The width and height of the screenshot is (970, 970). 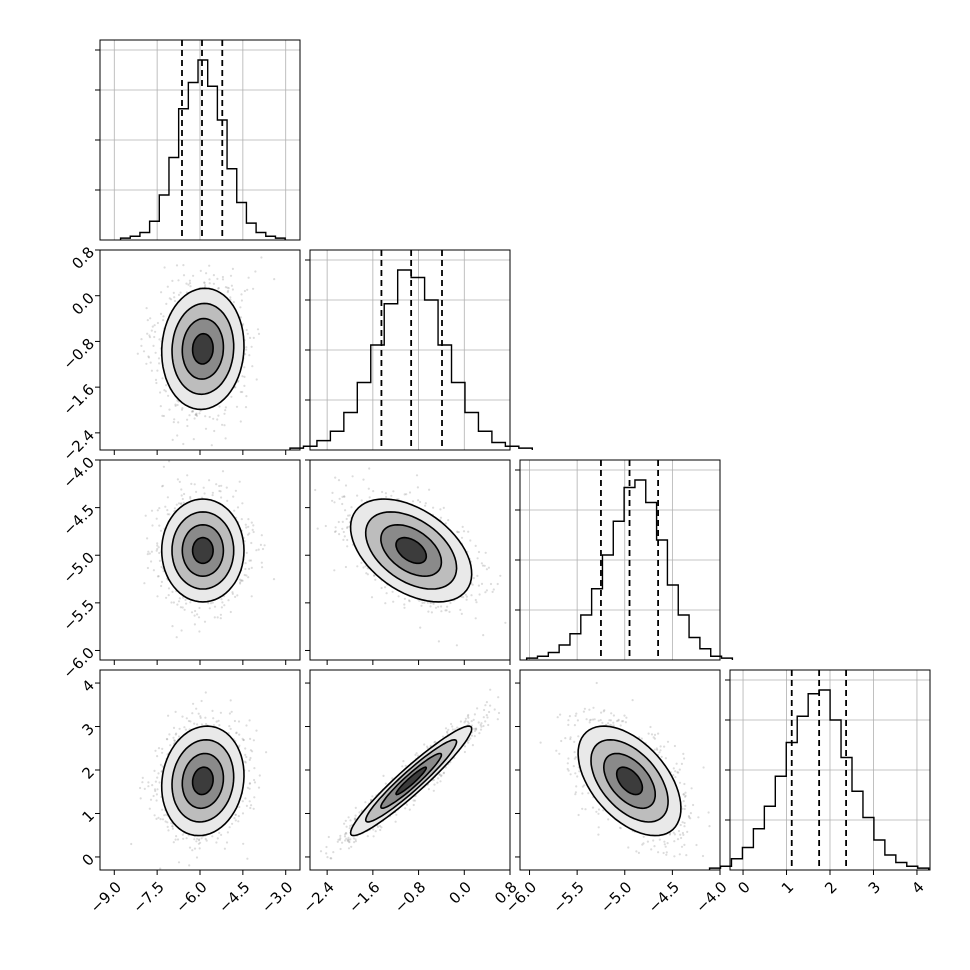 I want to click on y-tick-label: −5.0, so click(x=79, y=568).